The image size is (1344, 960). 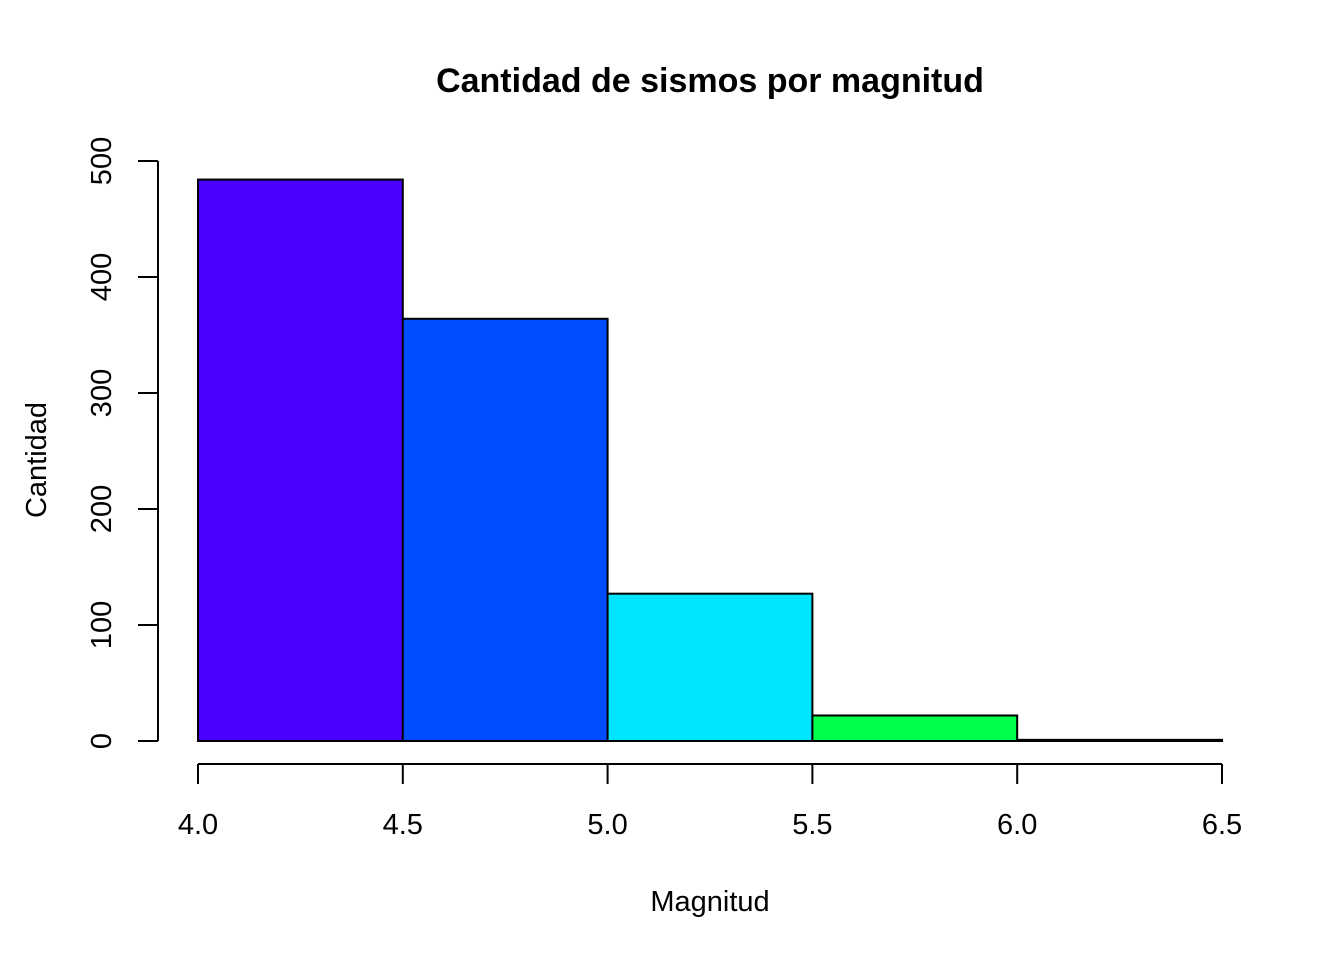 I want to click on y-tick-label: 0, so click(x=102, y=741).